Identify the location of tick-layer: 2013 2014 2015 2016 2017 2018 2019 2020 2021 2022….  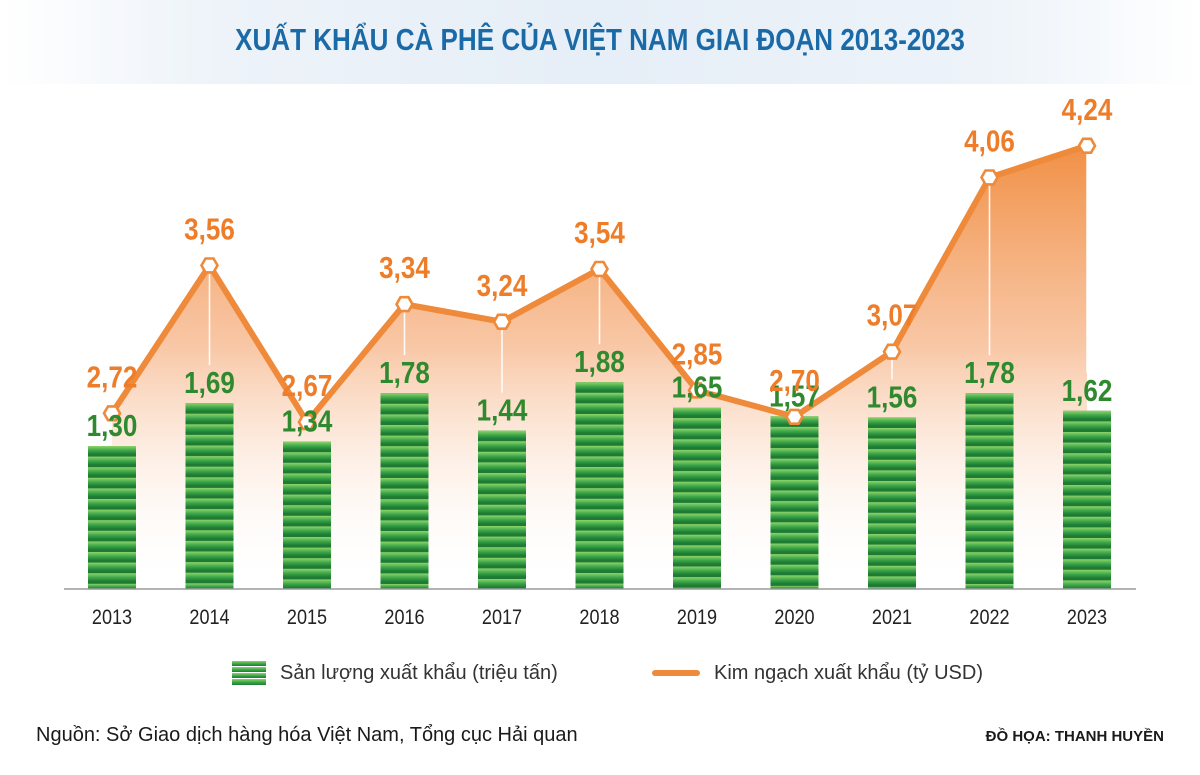
(599, 618).